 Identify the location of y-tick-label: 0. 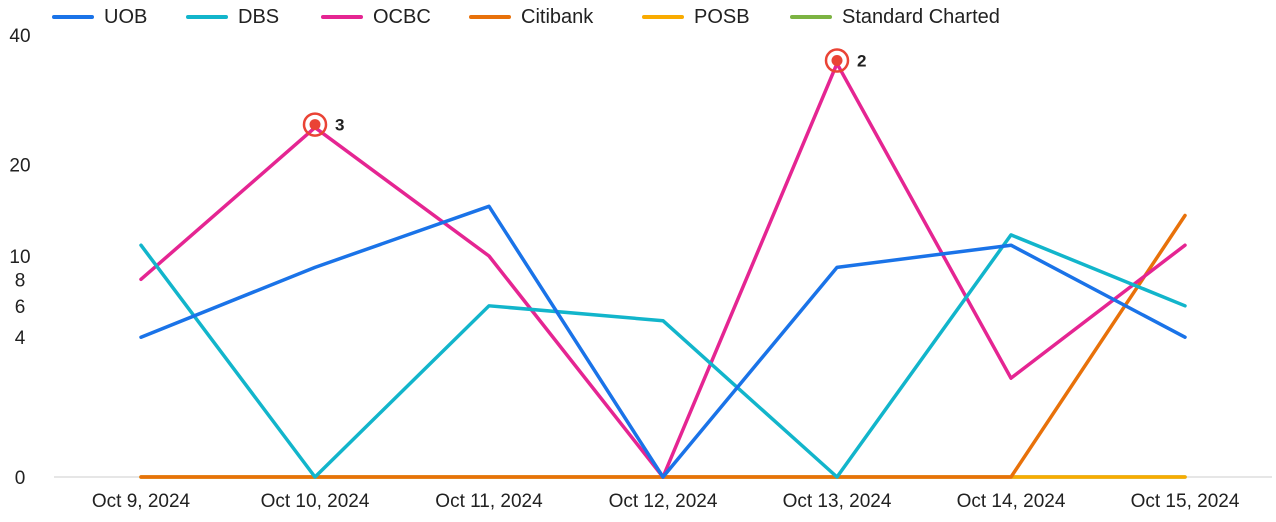
(20, 478).